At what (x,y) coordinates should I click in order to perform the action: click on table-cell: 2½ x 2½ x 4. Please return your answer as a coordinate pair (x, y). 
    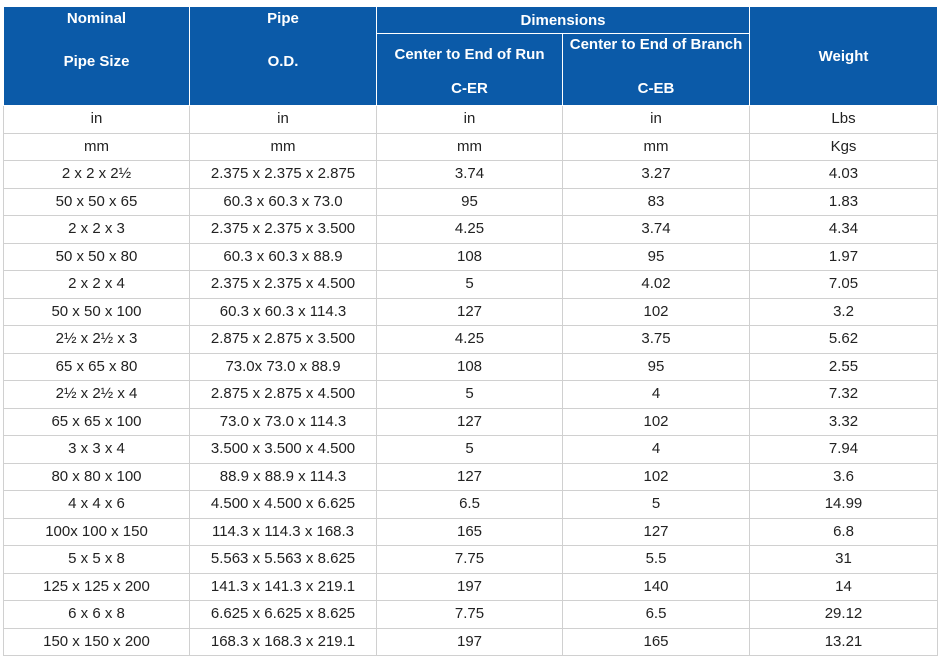
    Looking at the image, I should click on (96, 394).